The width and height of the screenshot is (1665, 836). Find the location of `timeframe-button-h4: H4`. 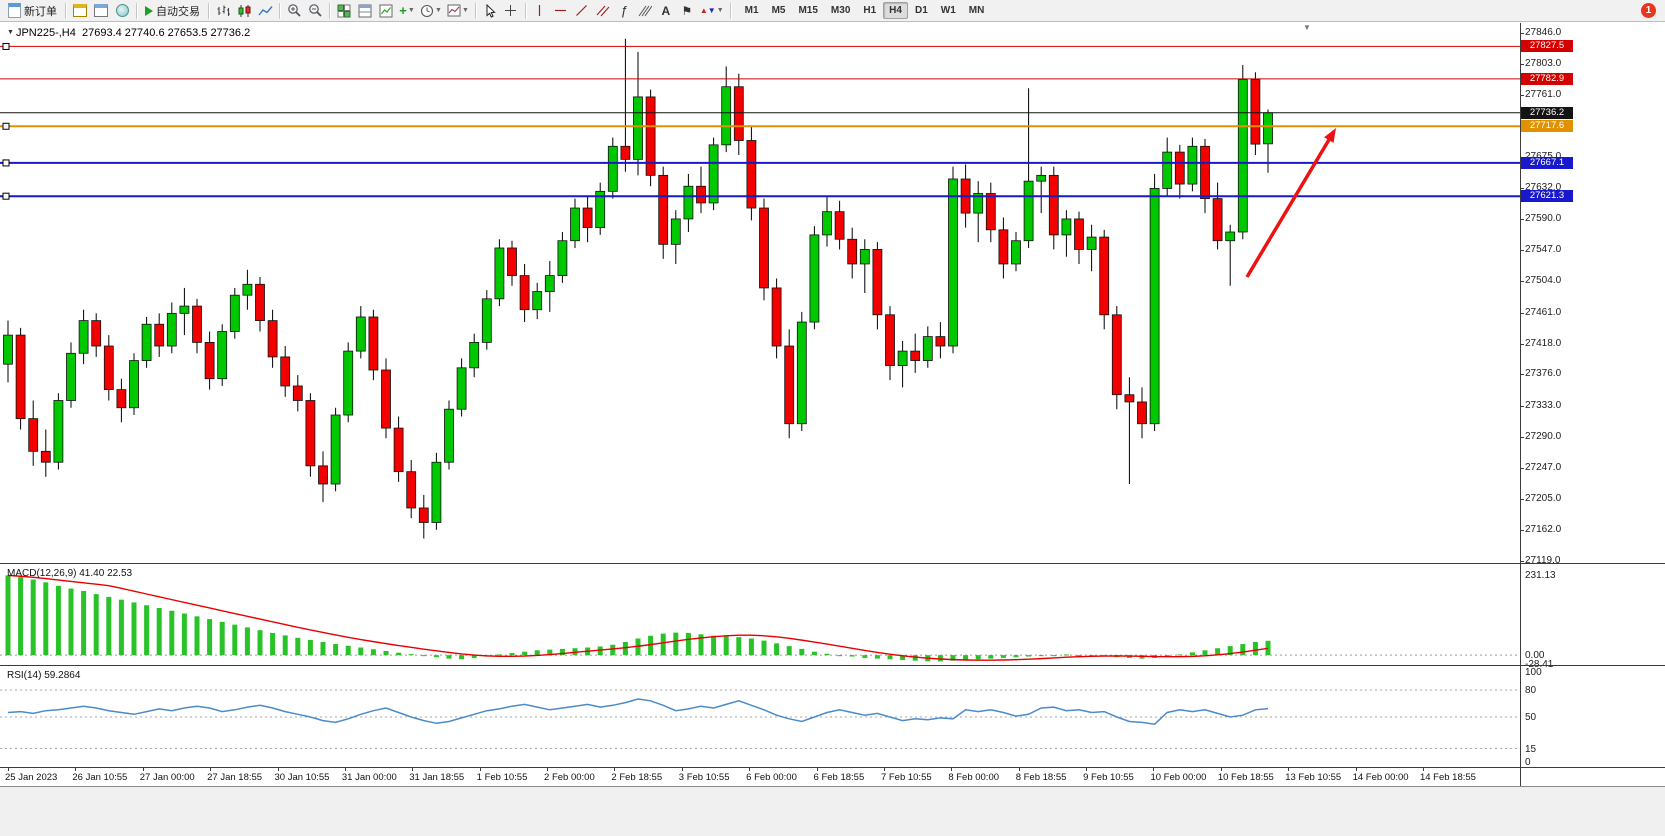

timeframe-button-h4: H4 is located at coordinates (895, 10).